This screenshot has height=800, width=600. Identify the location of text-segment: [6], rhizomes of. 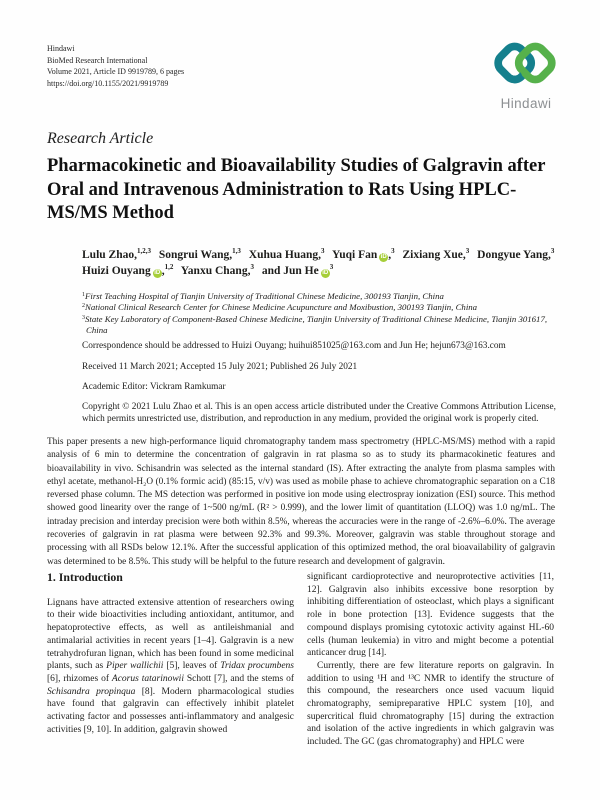
(79, 678).